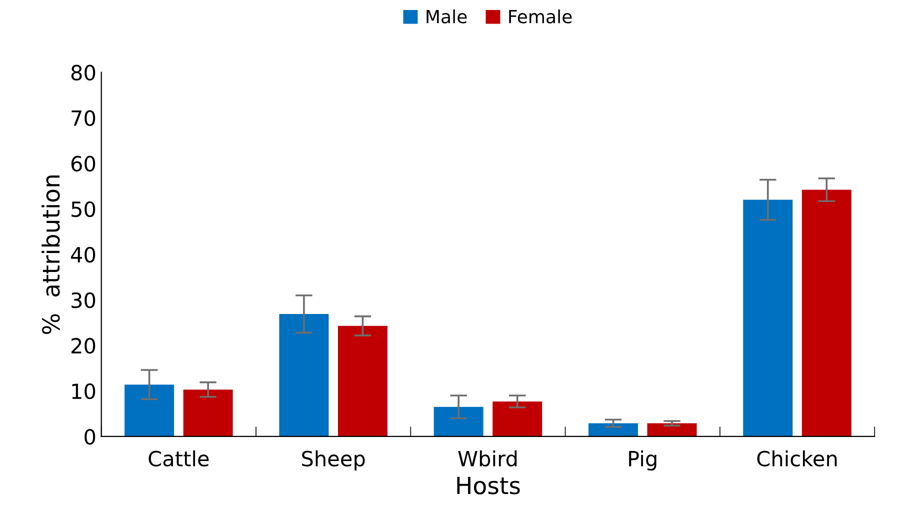  Describe the element at coordinates (90, 436) in the screenshot. I see `y-tick-label: 0` at that location.